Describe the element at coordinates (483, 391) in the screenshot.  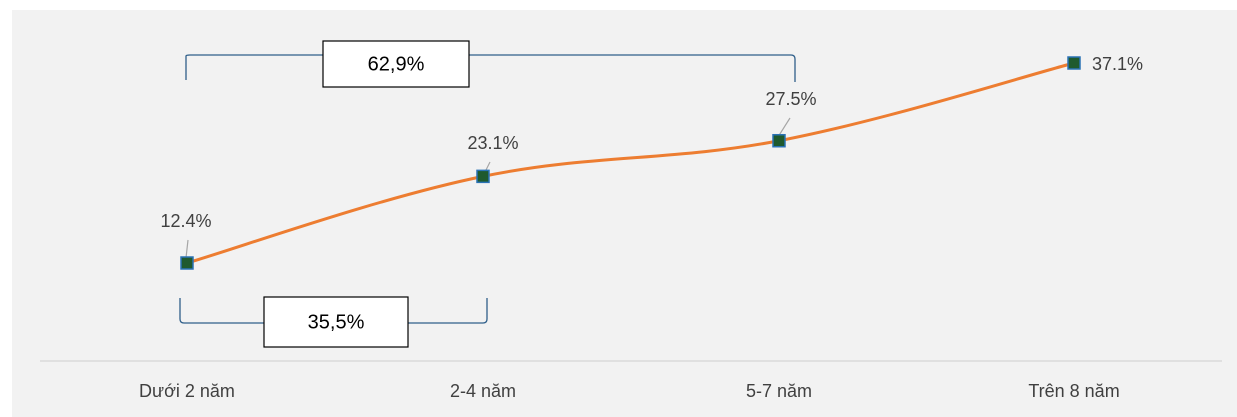
I see `x-tick-label: 2-4 năm` at that location.